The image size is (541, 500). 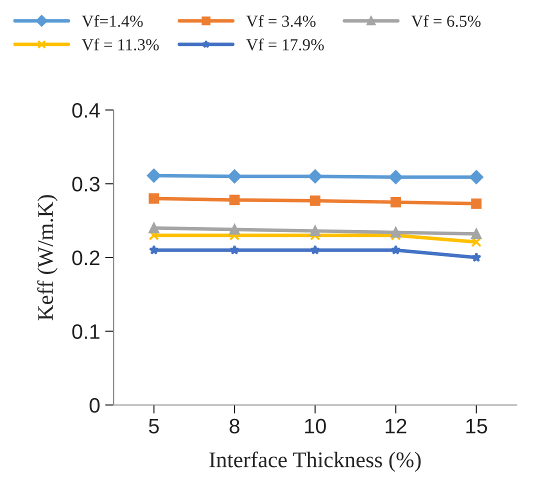 What do you see at coordinates (446, 20) in the screenshot?
I see `legend-label: Vf = 6.5%` at bounding box center [446, 20].